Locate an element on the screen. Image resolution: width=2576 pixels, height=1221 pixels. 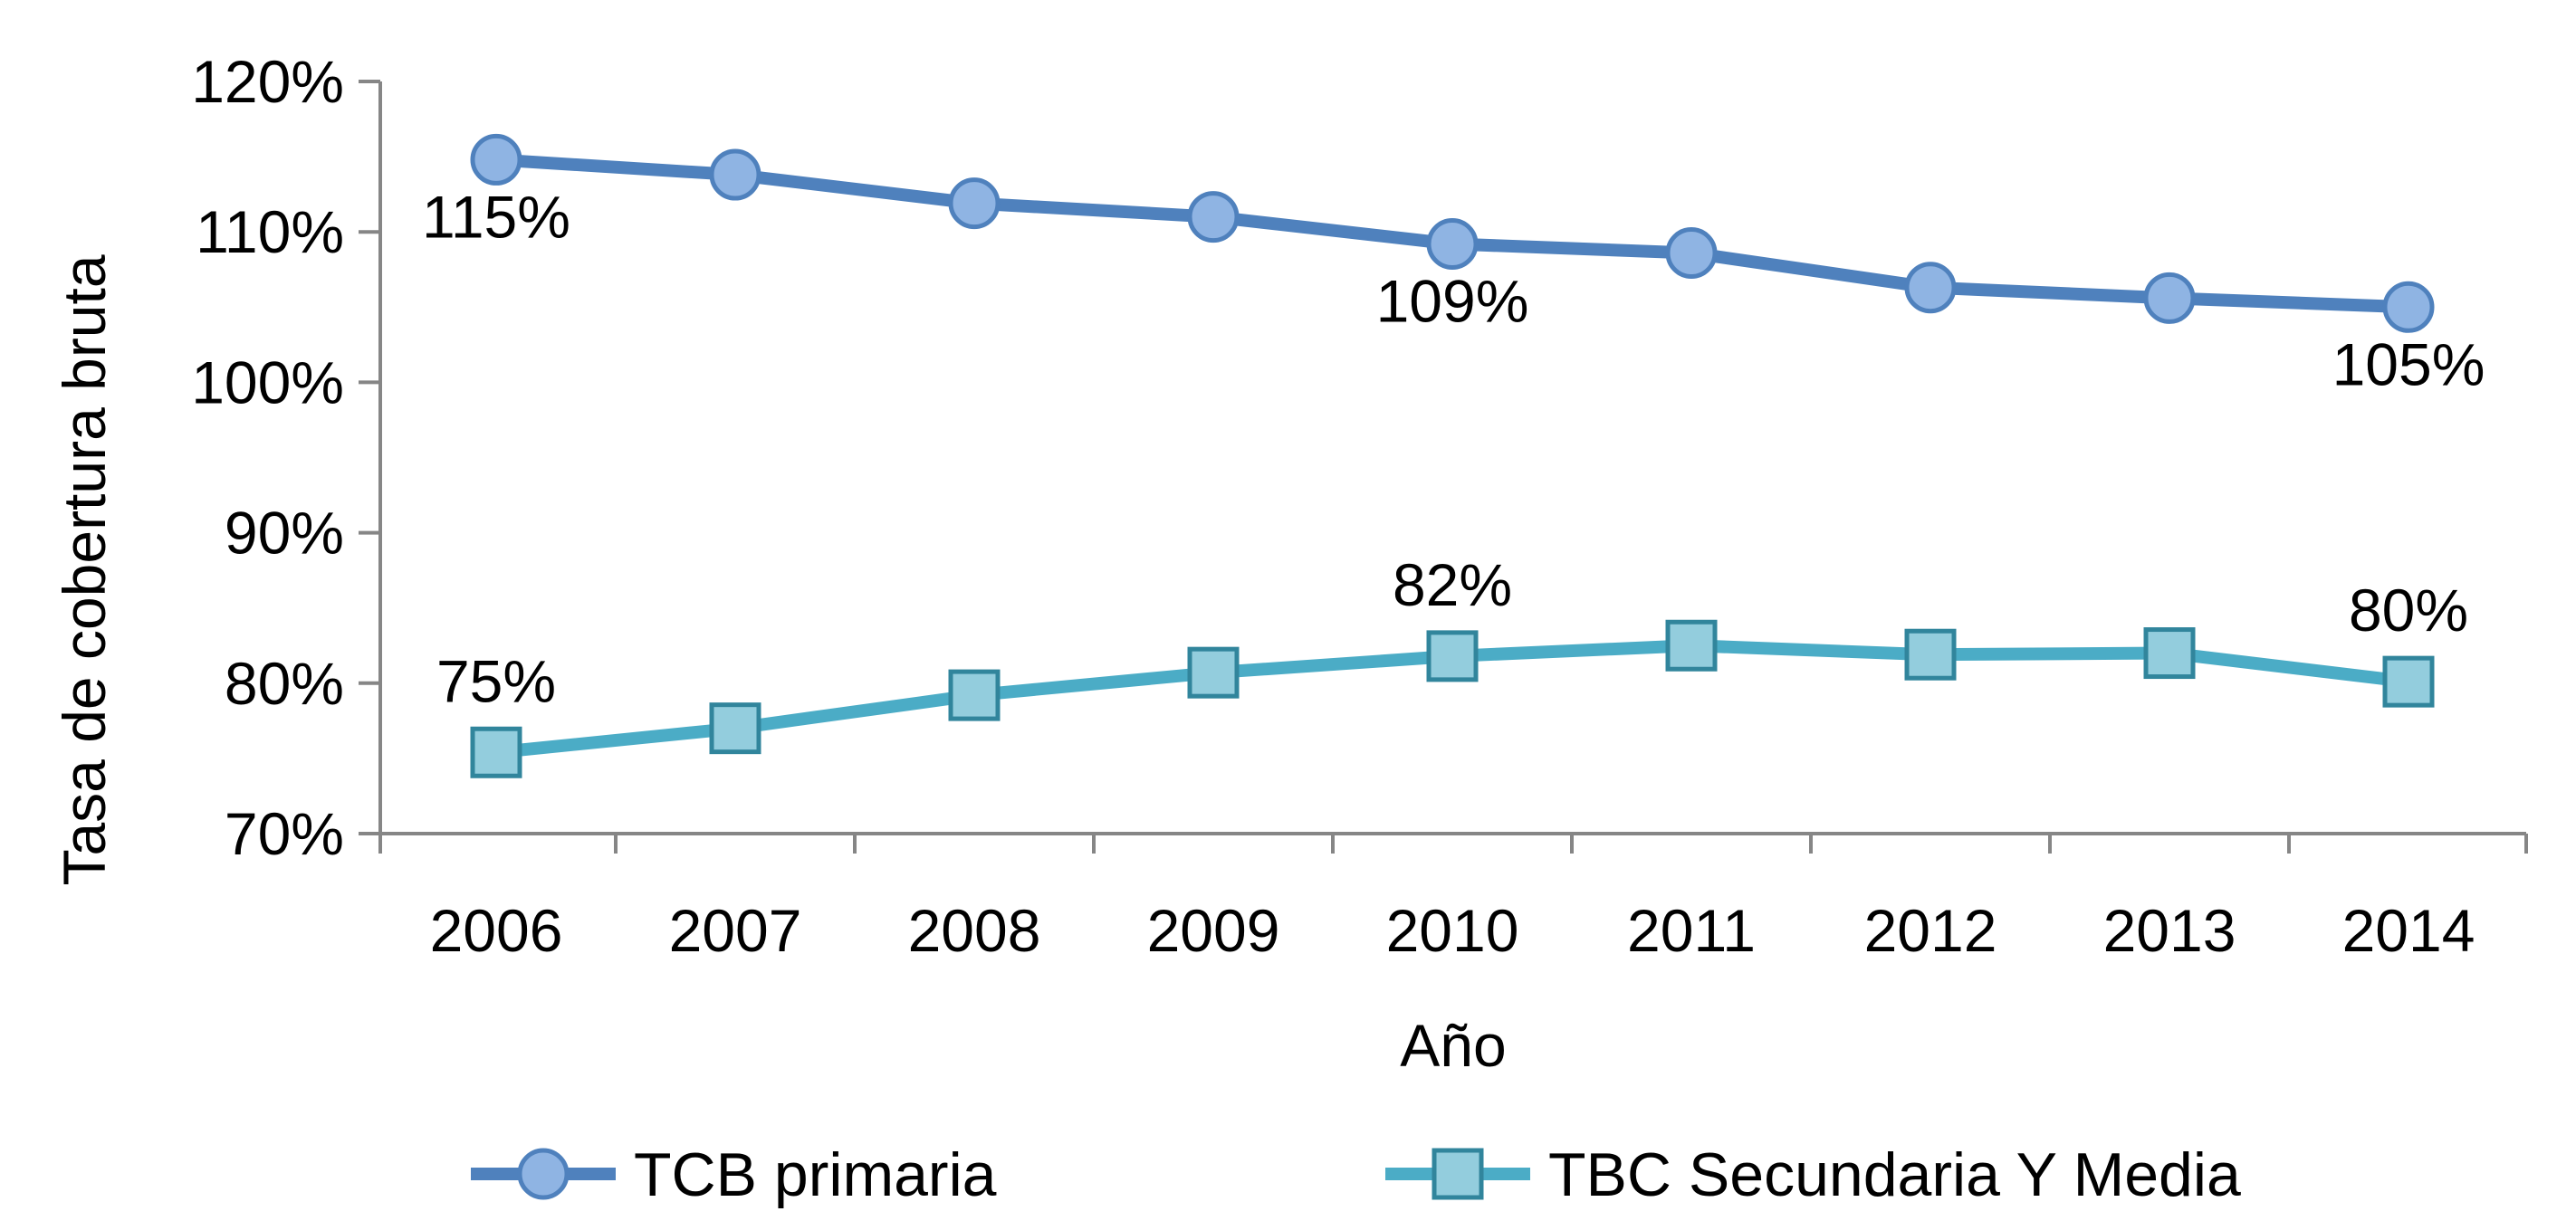
y-tick-label: 90% is located at coordinates (284, 533).